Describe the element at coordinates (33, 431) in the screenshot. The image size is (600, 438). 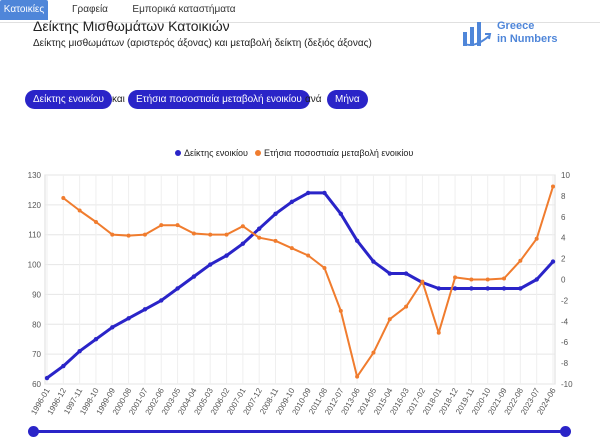
I see `range-slider-start-handle` at that location.